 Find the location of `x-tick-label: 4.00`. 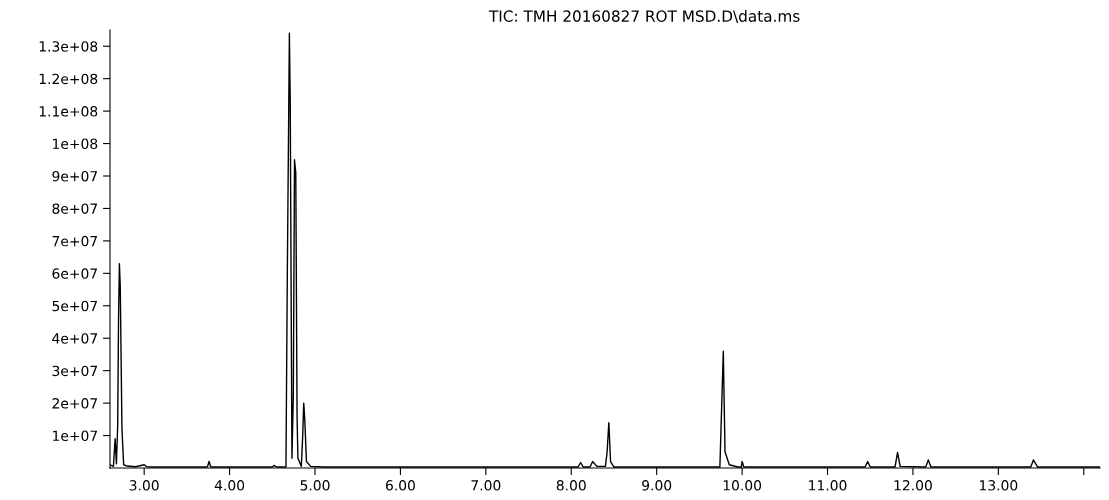

x-tick-label: 4.00 is located at coordinates (229, 485).